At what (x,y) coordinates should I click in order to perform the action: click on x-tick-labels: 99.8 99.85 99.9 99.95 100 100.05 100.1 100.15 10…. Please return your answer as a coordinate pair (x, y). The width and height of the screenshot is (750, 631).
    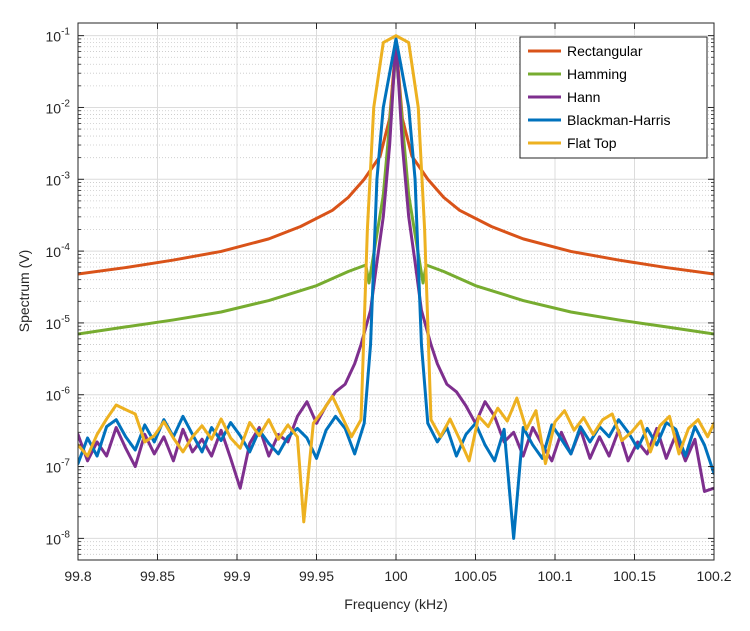
    Looking at the image, I should click on (397, 576).